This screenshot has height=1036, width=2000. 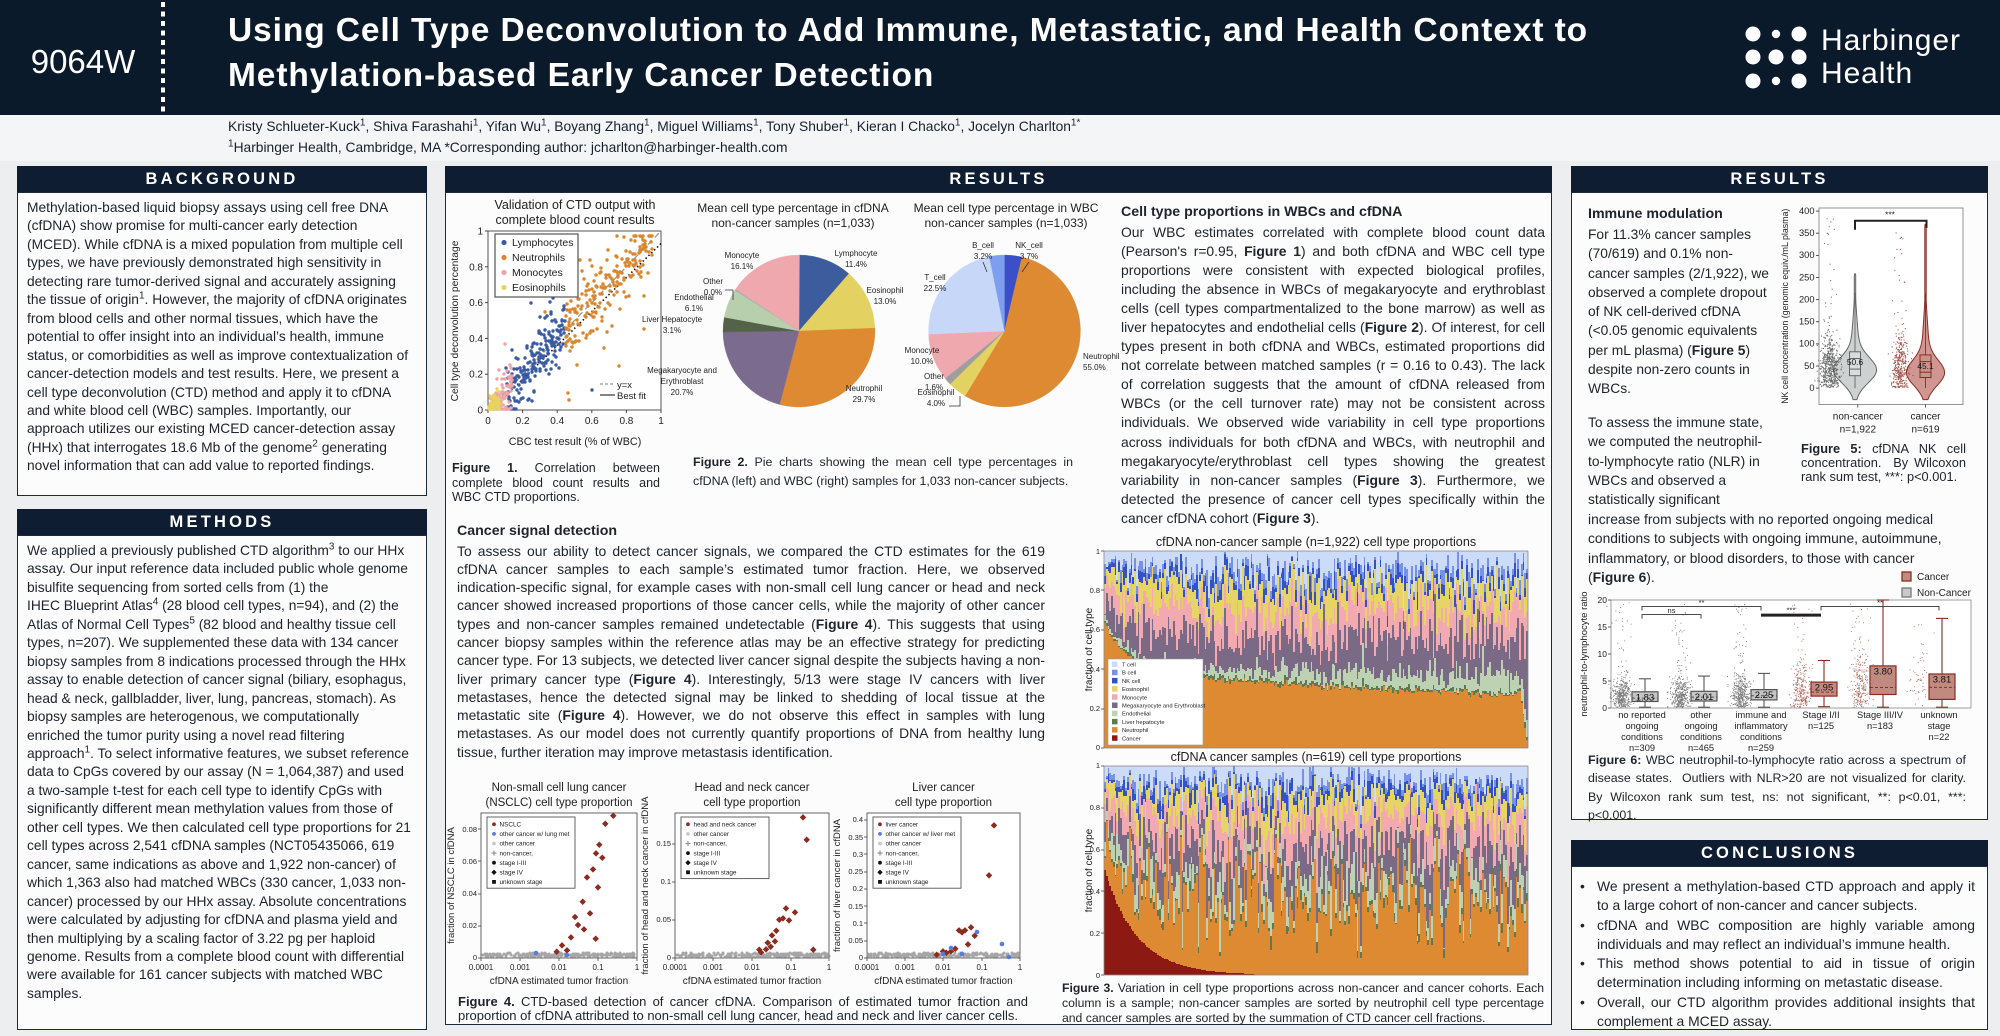 What do you see at coordinates (592, 421) in the screenshot?
I see `svg-text: 0.6` at bounding box center [592, 421].